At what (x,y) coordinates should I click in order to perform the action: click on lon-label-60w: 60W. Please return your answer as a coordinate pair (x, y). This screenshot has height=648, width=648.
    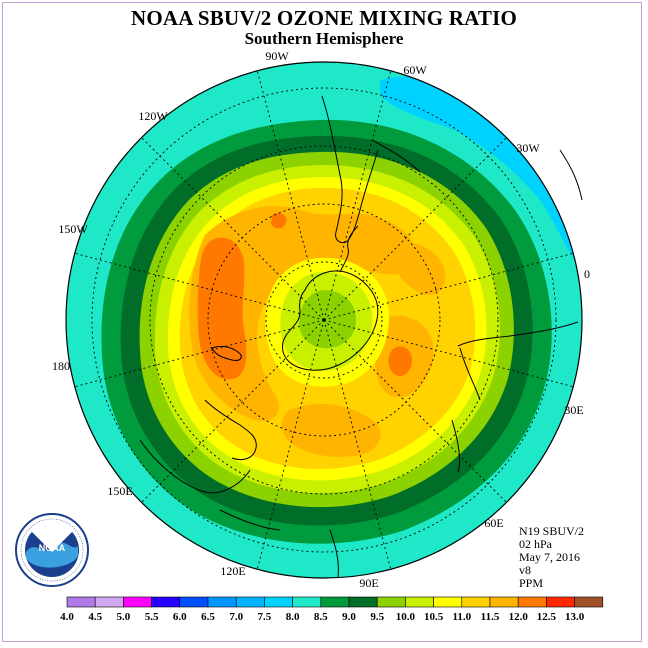
    Looking at the image, I should click on (415, 70).